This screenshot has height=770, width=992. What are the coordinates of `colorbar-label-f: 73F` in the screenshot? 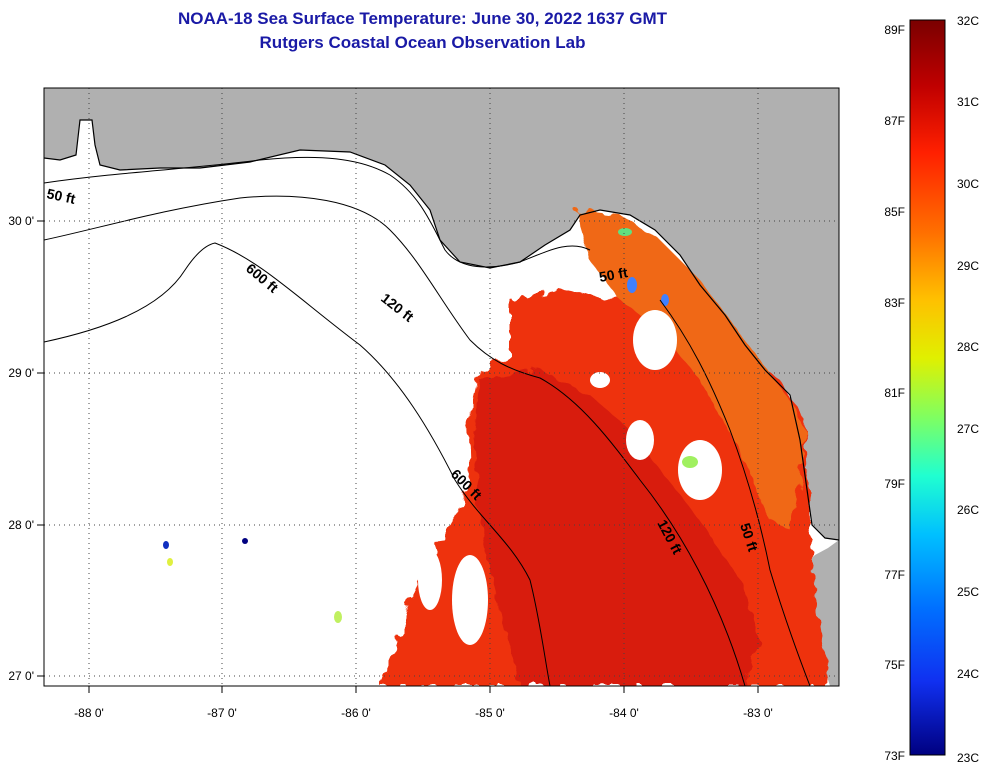 It's located at (894, 756).